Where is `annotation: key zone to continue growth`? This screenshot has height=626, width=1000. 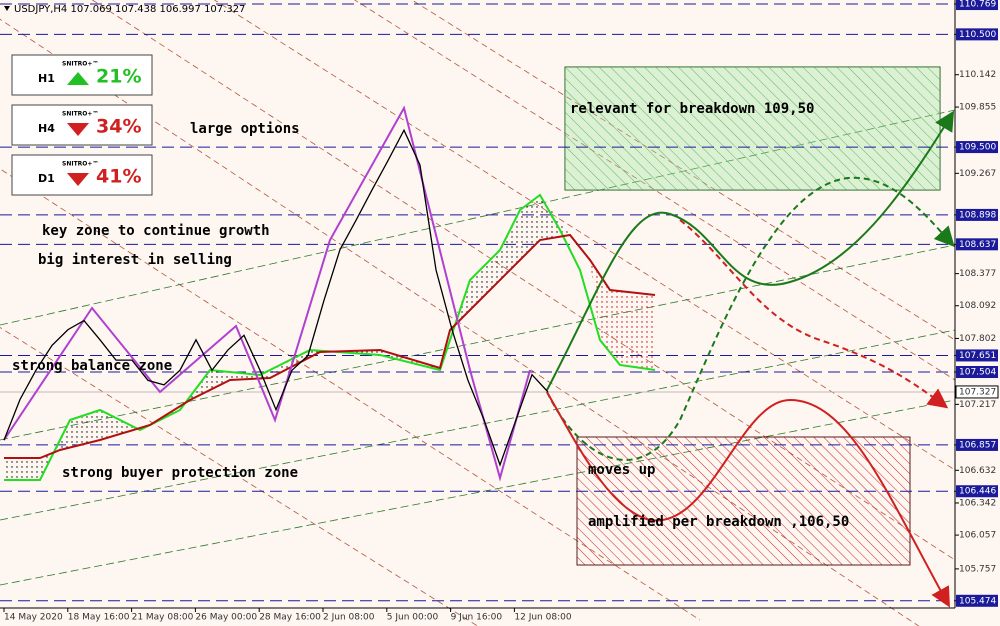
annotation: key zone to continue growth is located at coordinates (156, 231).